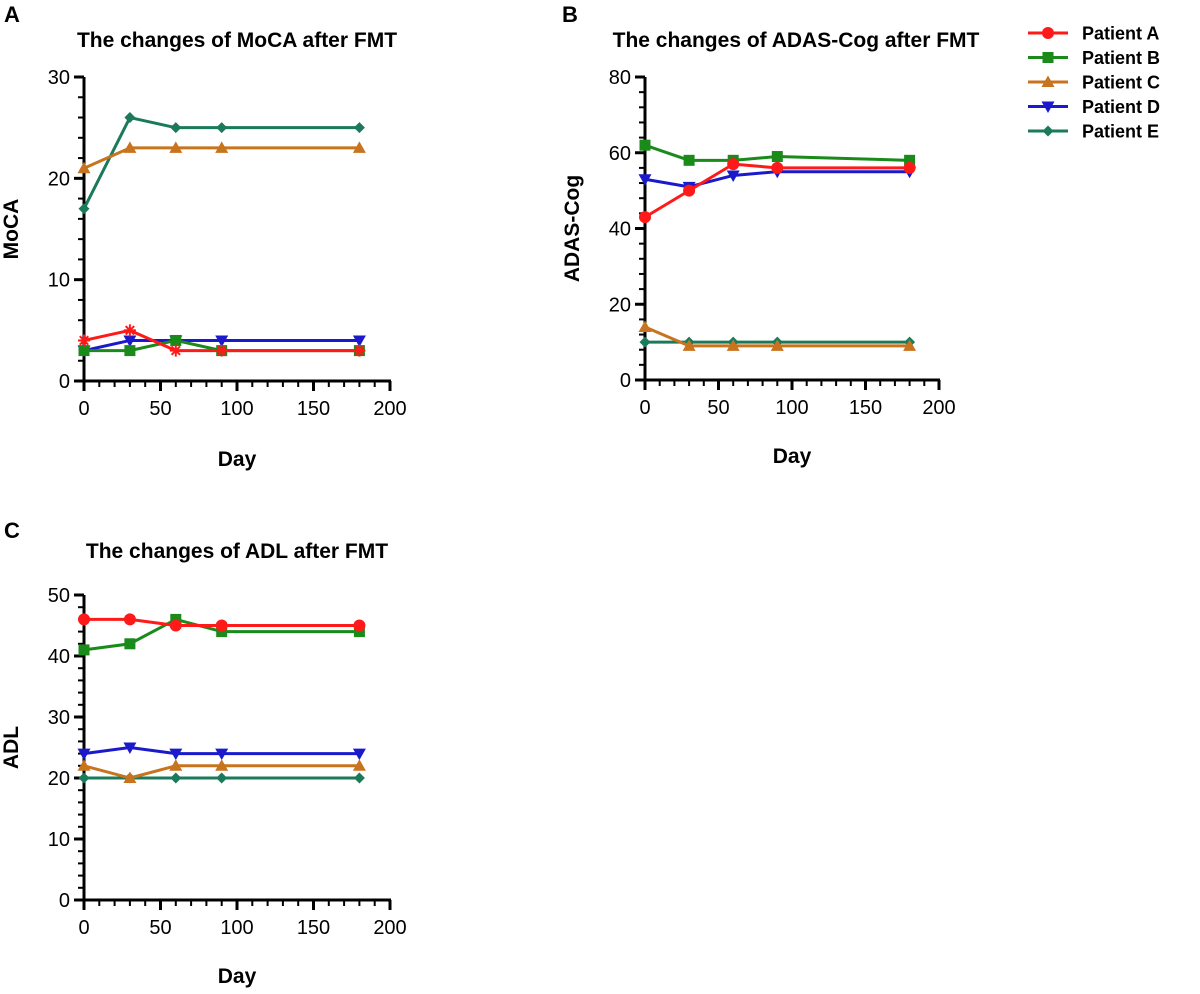 This screenshot has width=1200, height=994. What do you see at coordinates (389, 409) in the screenshot?
I see `x-tick-label: 200` at bounding box center [389, 409].